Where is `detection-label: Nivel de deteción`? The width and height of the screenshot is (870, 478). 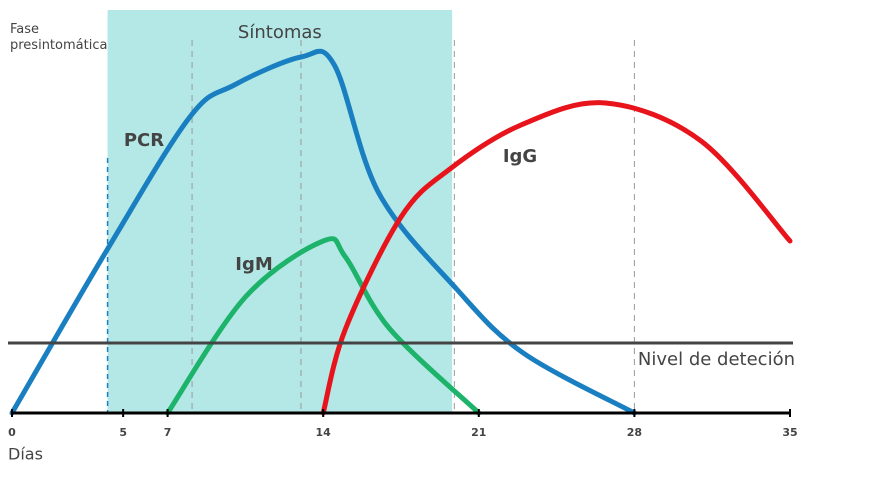
detection-label: Nivel de deteción is located at coordinates (716, 359).